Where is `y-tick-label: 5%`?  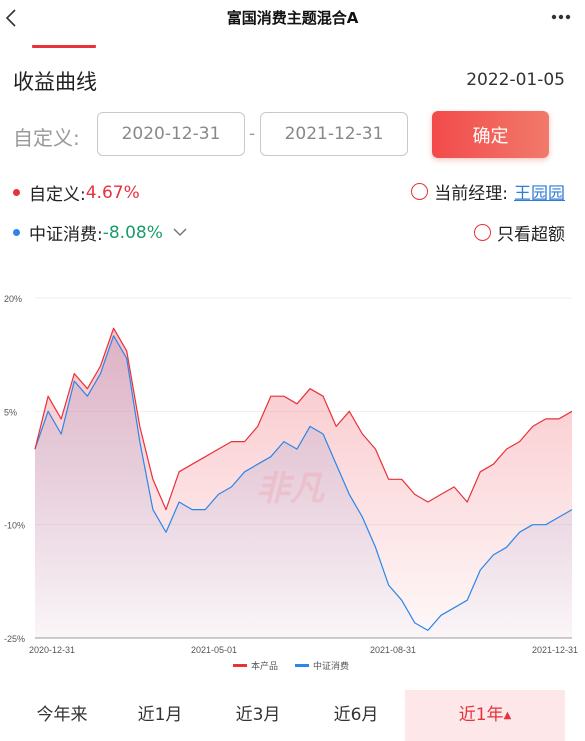
y-tick-label: 5% is located at coordinates (10, 412).